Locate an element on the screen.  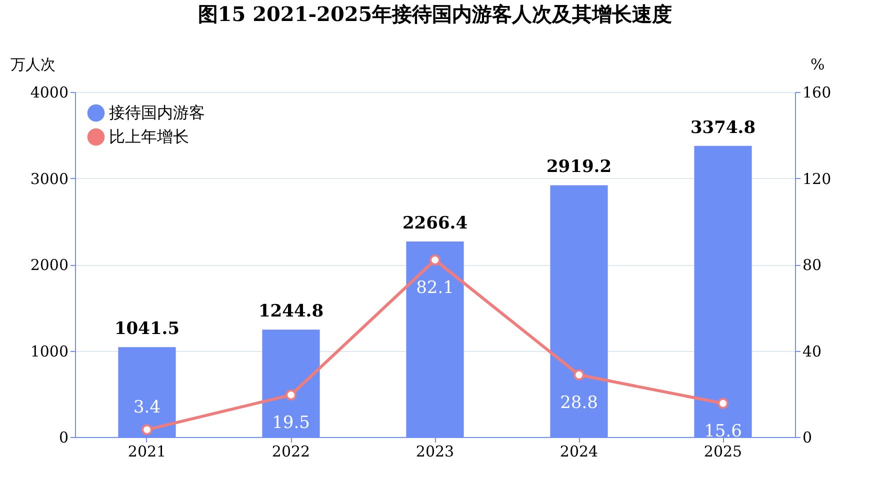
data-label: 2266.4 is located at coordinates (435, 224).